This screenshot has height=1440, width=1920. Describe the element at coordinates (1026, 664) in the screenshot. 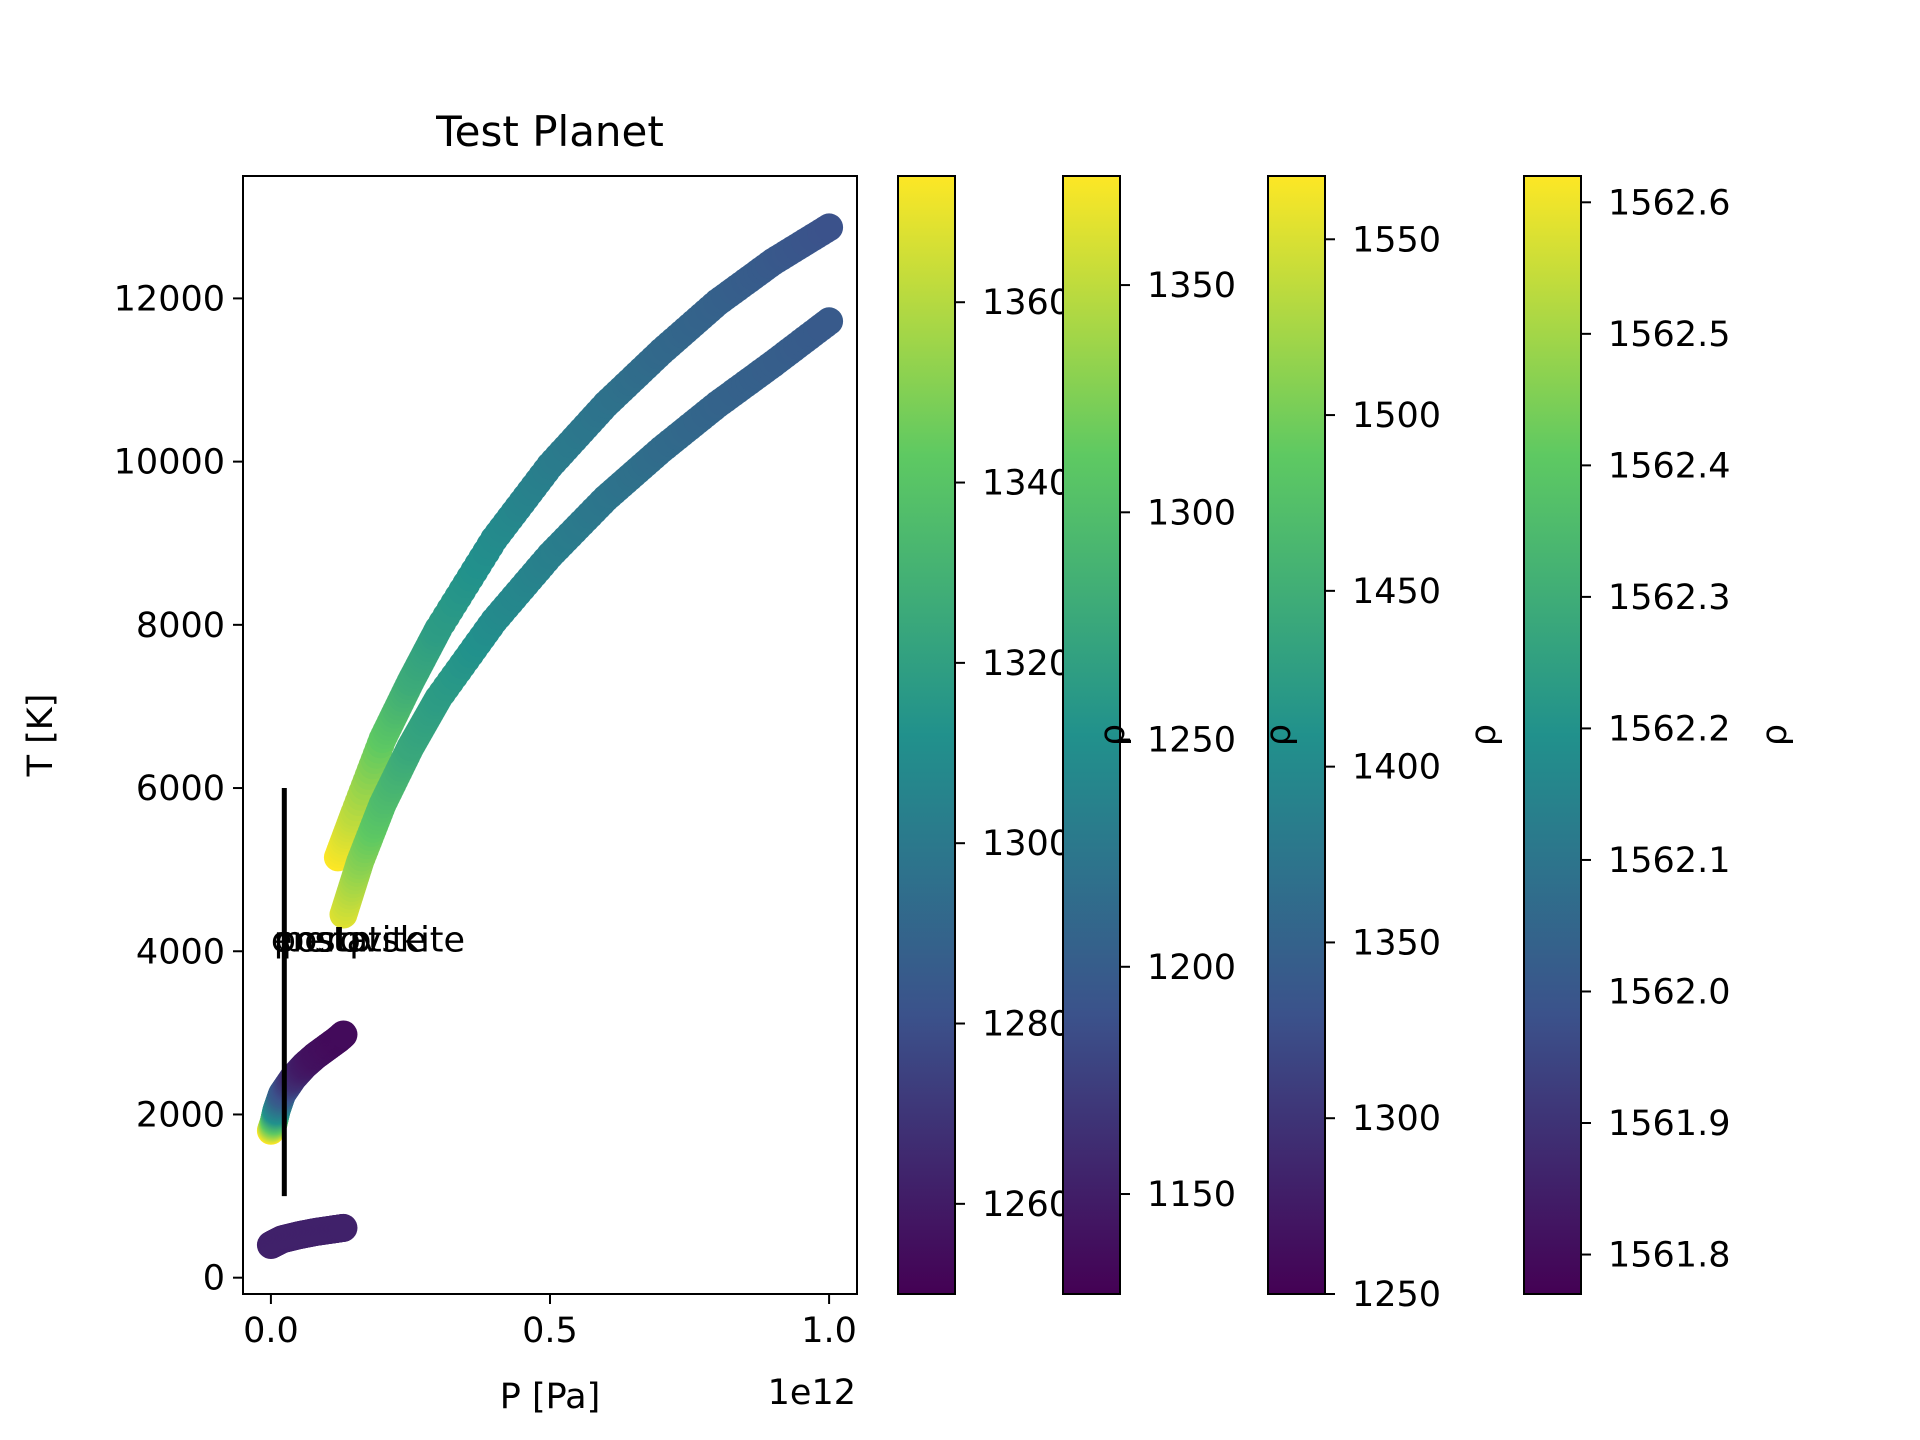

I see `colorbar-tick-label: 1320` at that location.